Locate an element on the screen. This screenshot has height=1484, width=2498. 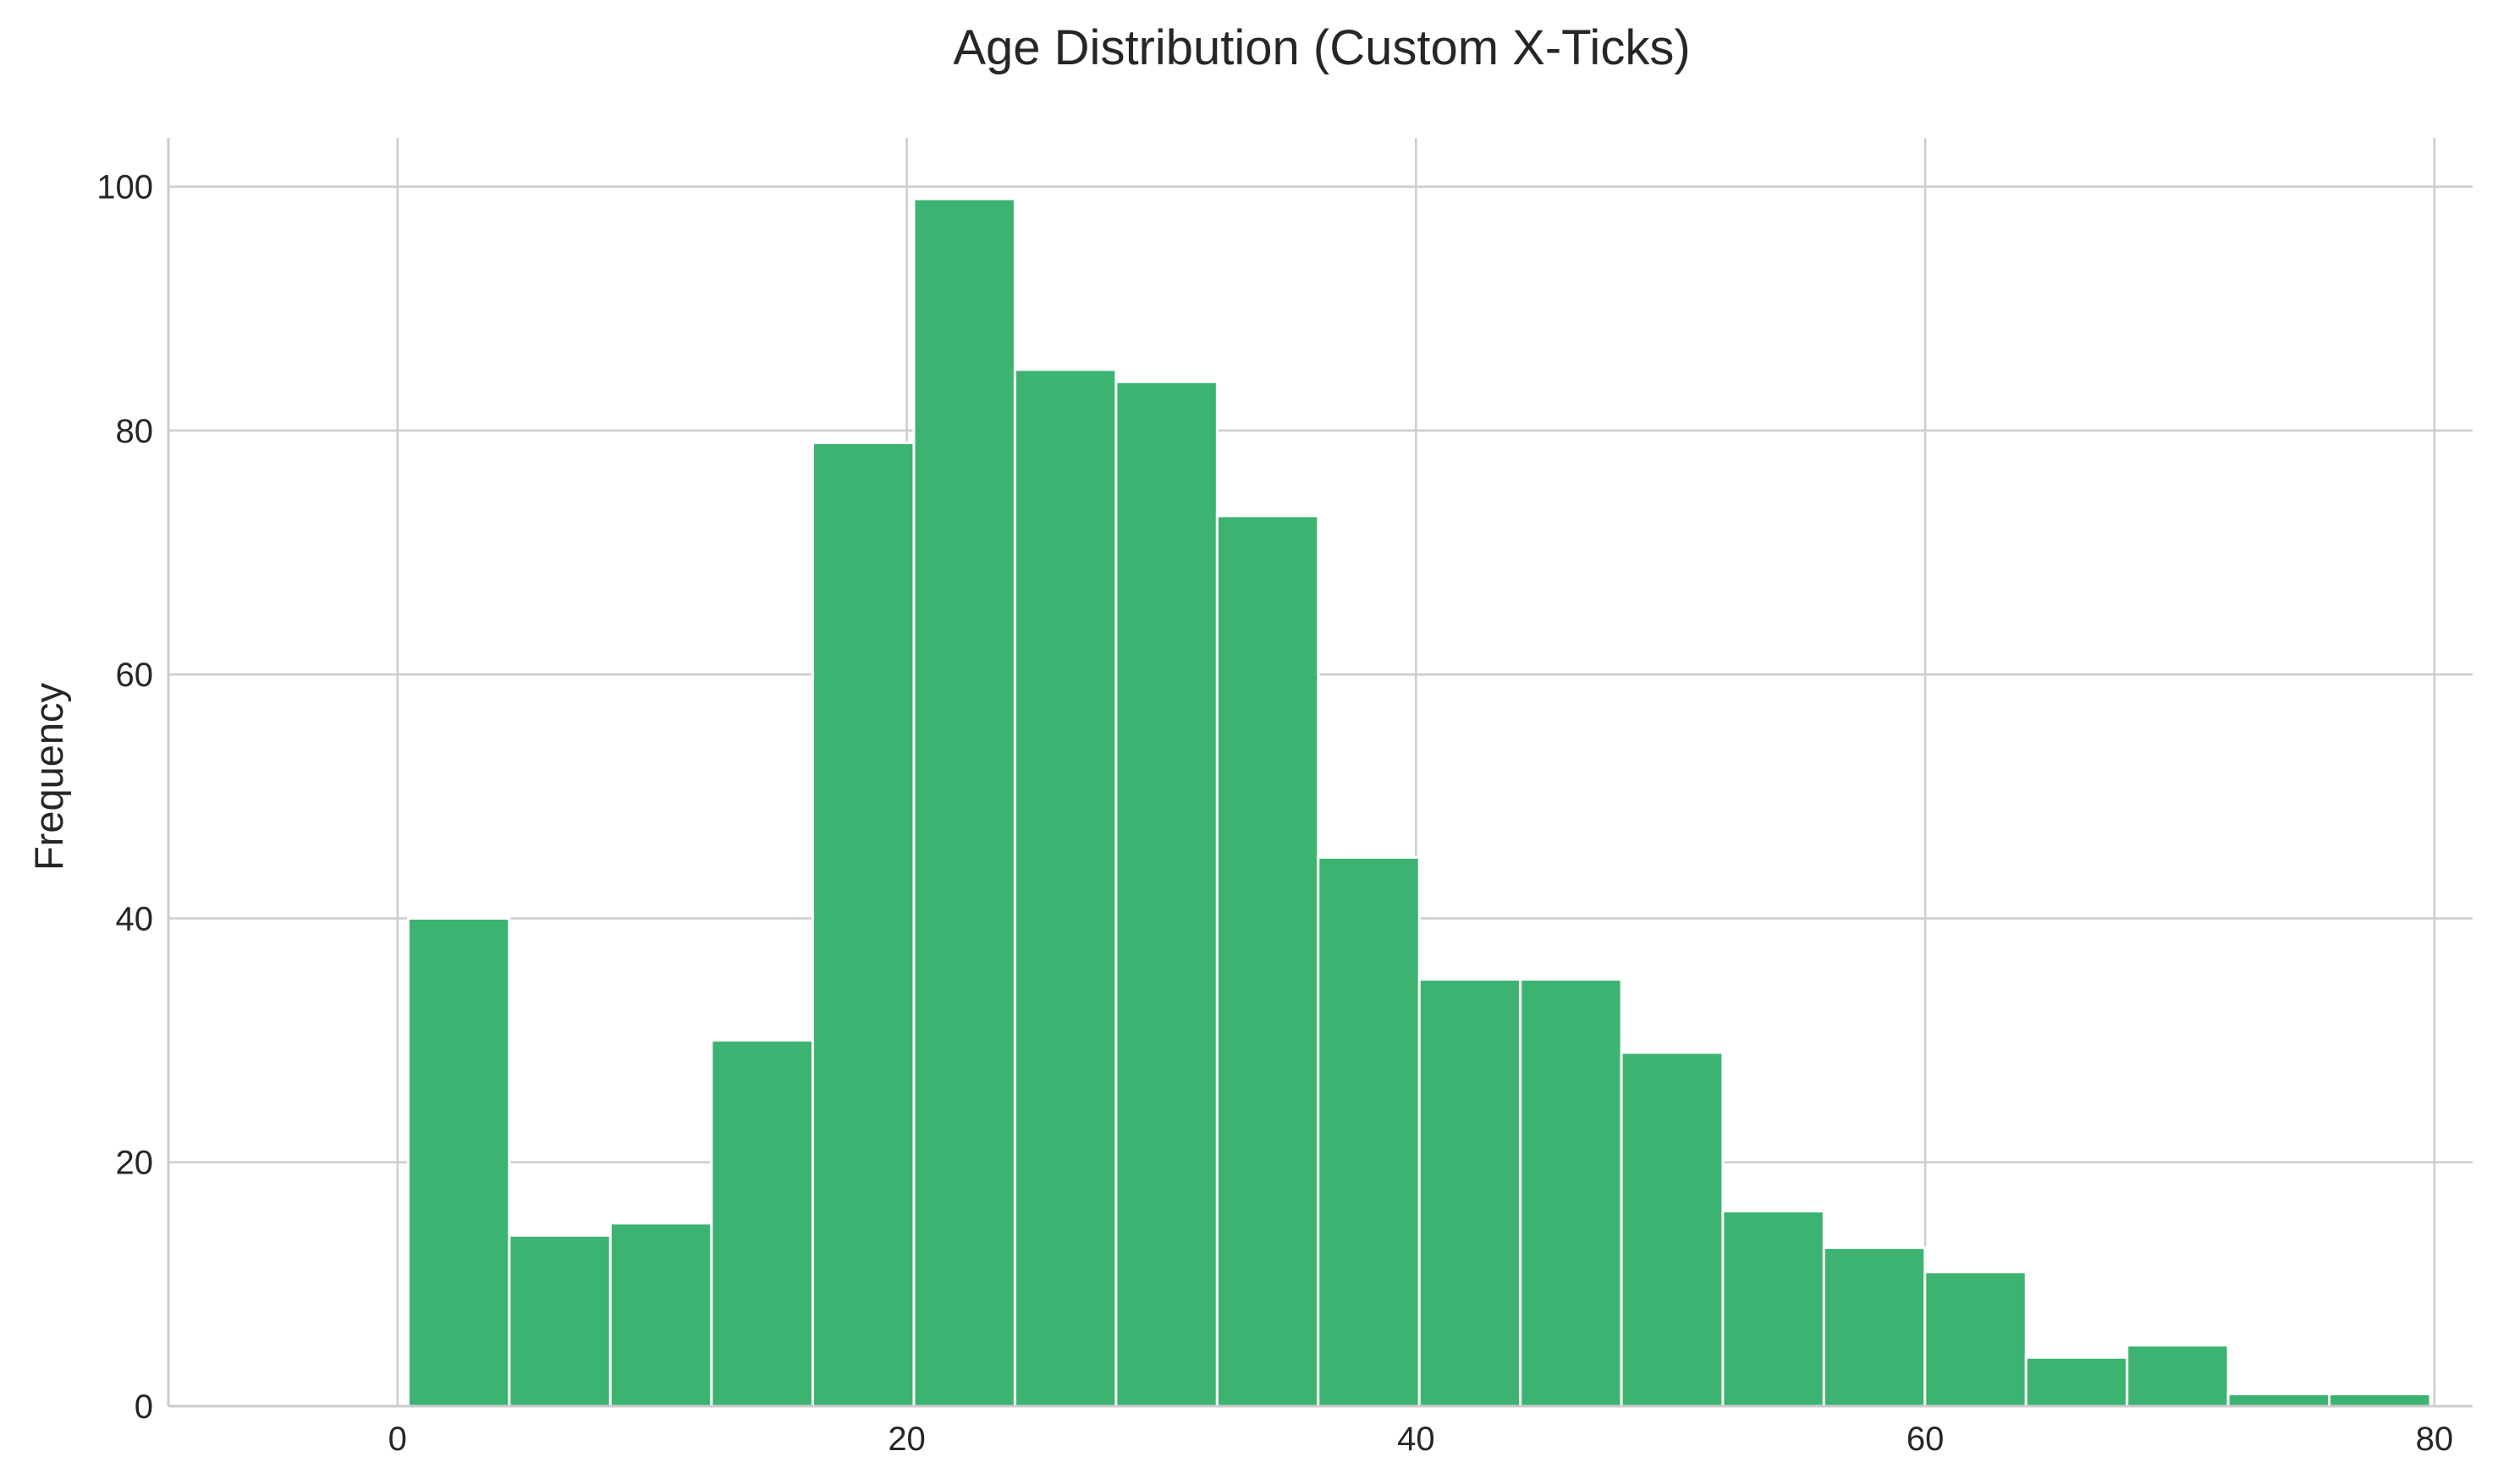
y-tick-label: 60 is located at coordinates (135, 675).